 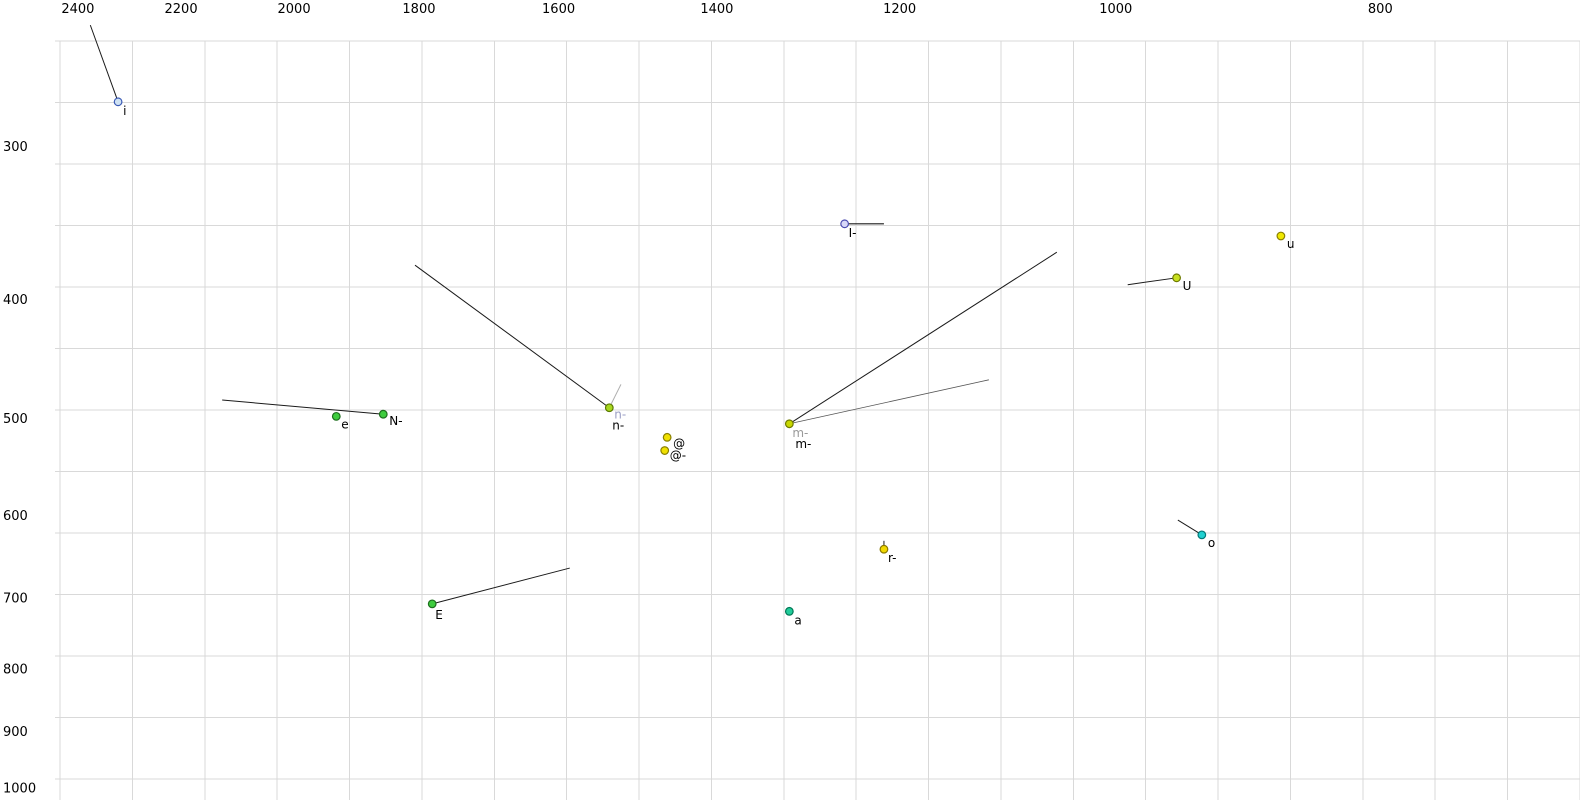 I want to click on y-axis-tick-label: 600, so click(x=15, y=516).